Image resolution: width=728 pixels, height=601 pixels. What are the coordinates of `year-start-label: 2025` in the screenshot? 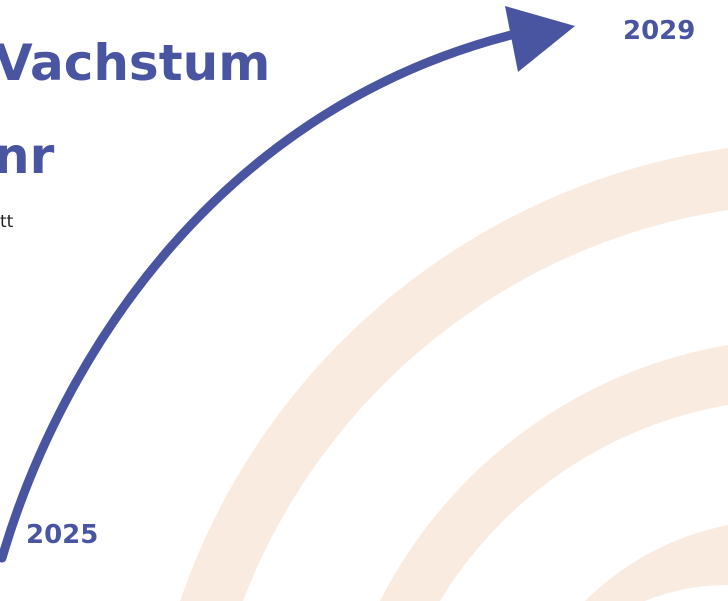 It's located at (62, 535).